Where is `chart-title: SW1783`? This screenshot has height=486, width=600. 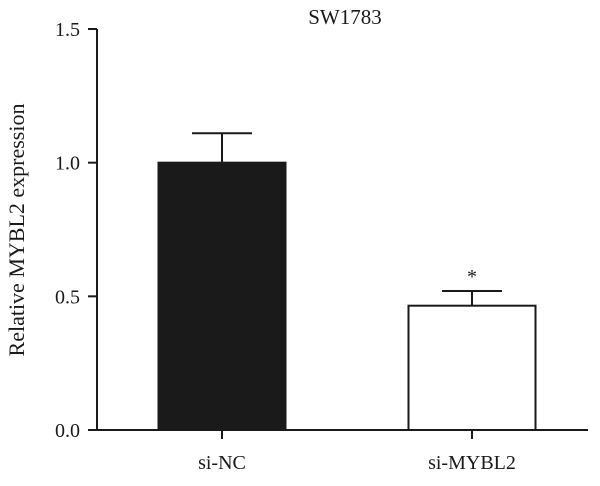 chart-title: SW1783 is located at coordinates (345, 17).